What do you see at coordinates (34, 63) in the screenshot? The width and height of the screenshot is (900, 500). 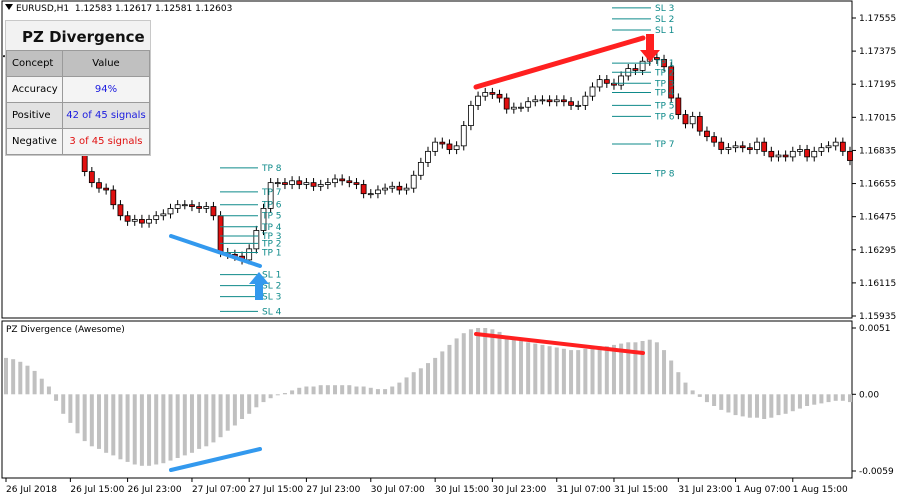 I see `concept-header: Concept` at bounding box center [34, 63].